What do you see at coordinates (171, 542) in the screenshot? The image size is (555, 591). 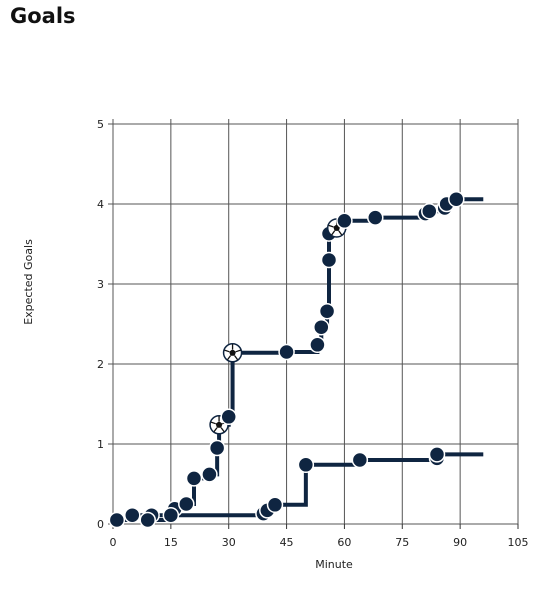 I see `x-tick-label: 15` at bounding box center [171, 542].